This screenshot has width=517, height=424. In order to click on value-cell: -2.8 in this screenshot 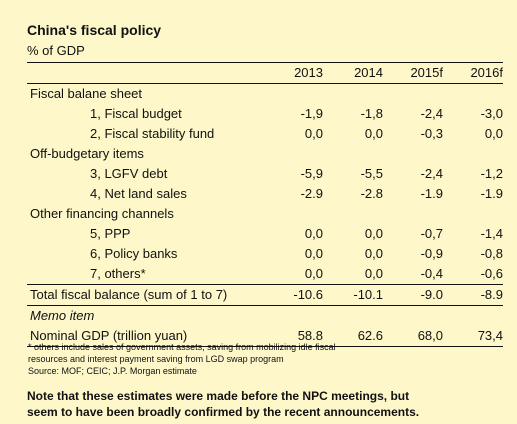, I will do `click(371, 193)`.